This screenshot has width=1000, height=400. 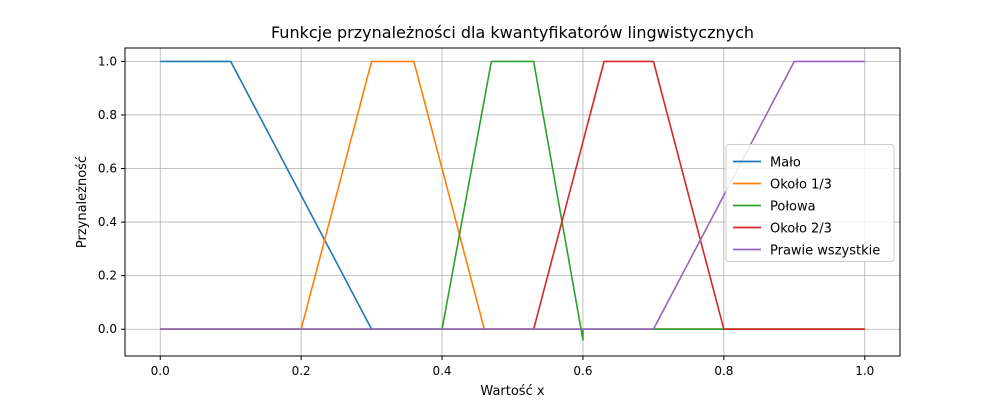 I want to click on x-tick-label: 0.4, so click(x=441, y=371).